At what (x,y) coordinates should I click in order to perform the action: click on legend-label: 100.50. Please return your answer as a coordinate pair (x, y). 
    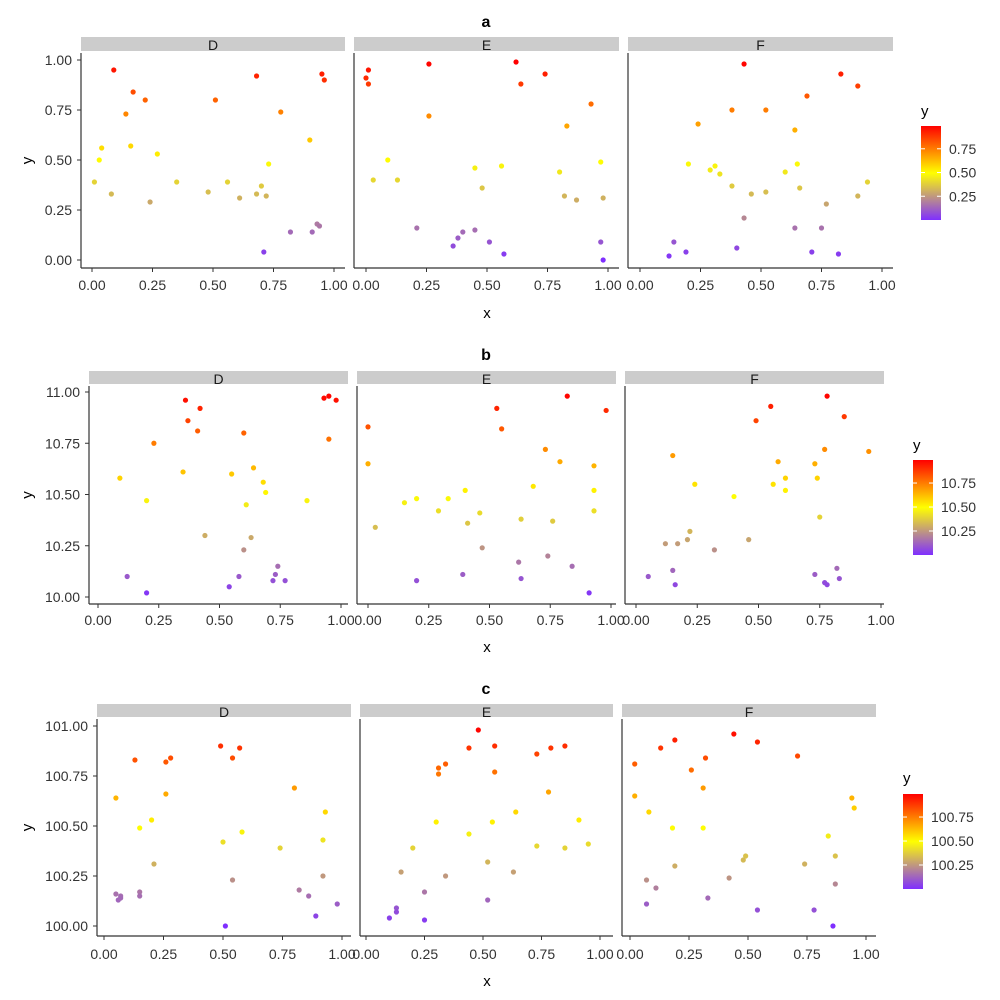
    Looking at the image, I should click on (952, 841).